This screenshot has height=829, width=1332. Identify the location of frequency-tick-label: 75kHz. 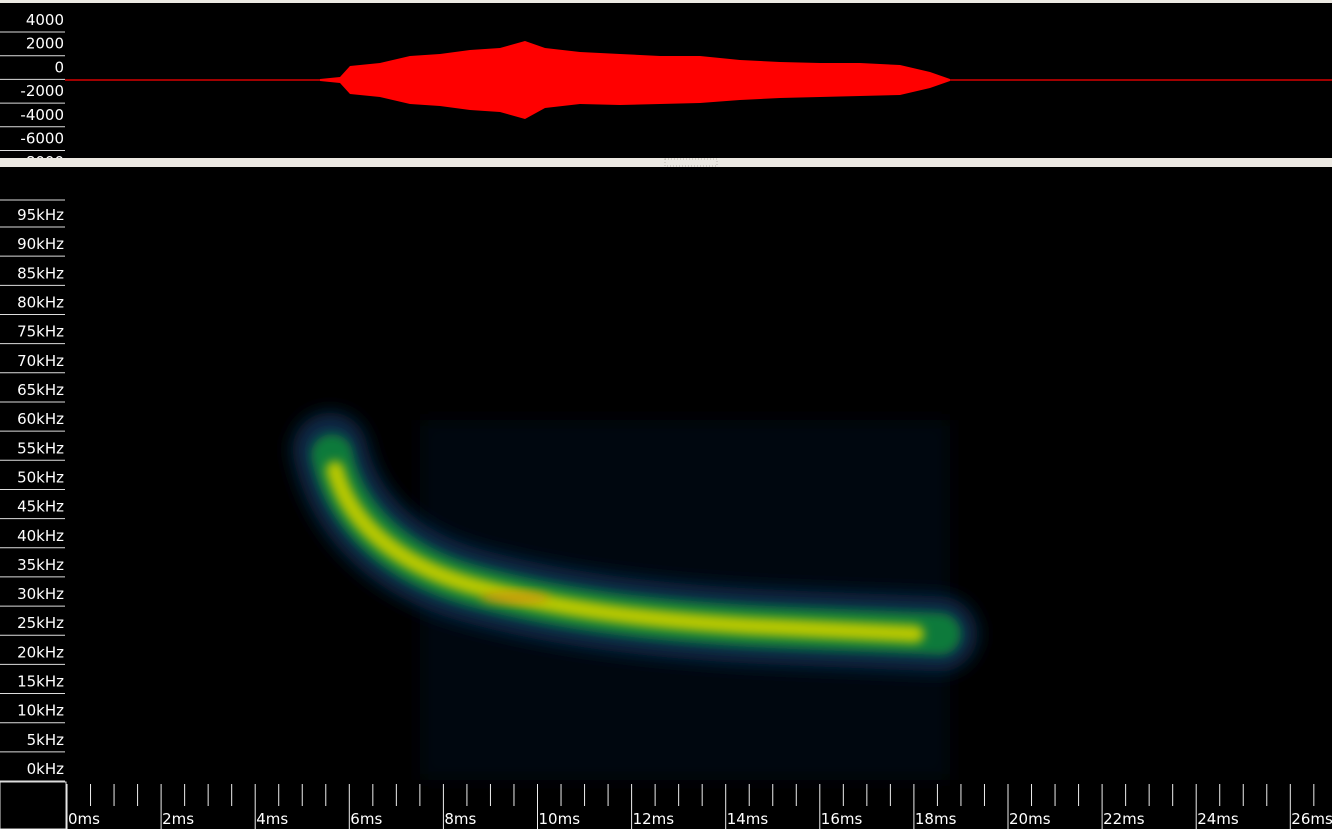
(40, 332).